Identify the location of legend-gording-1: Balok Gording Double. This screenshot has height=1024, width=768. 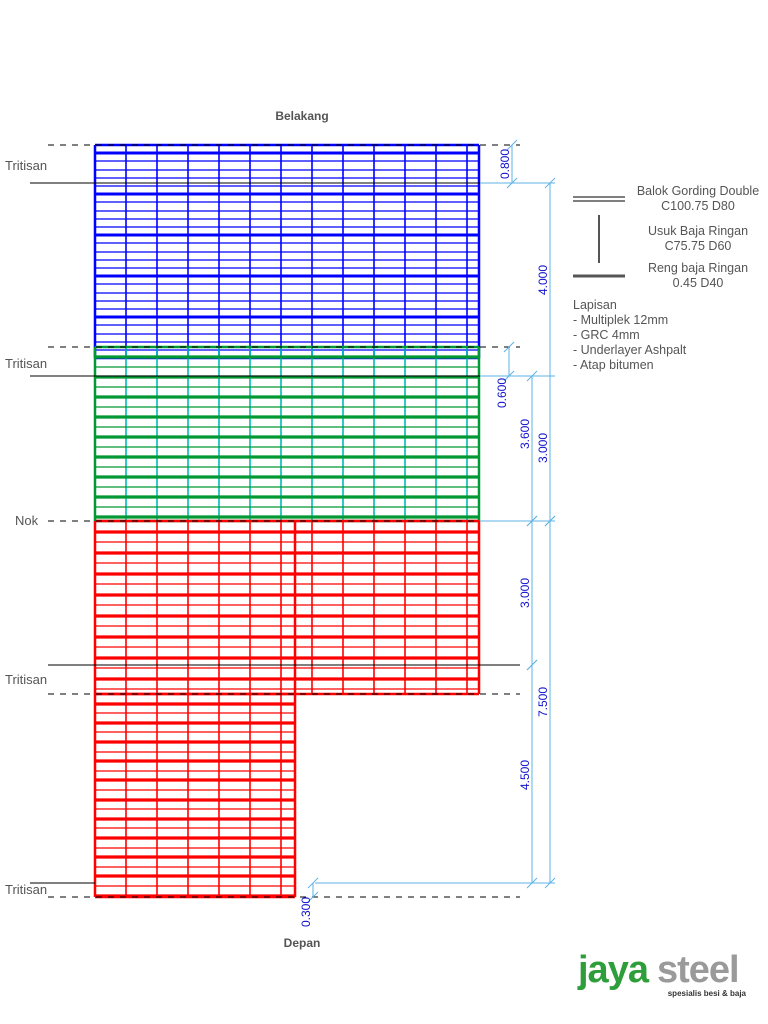
(698, 191).